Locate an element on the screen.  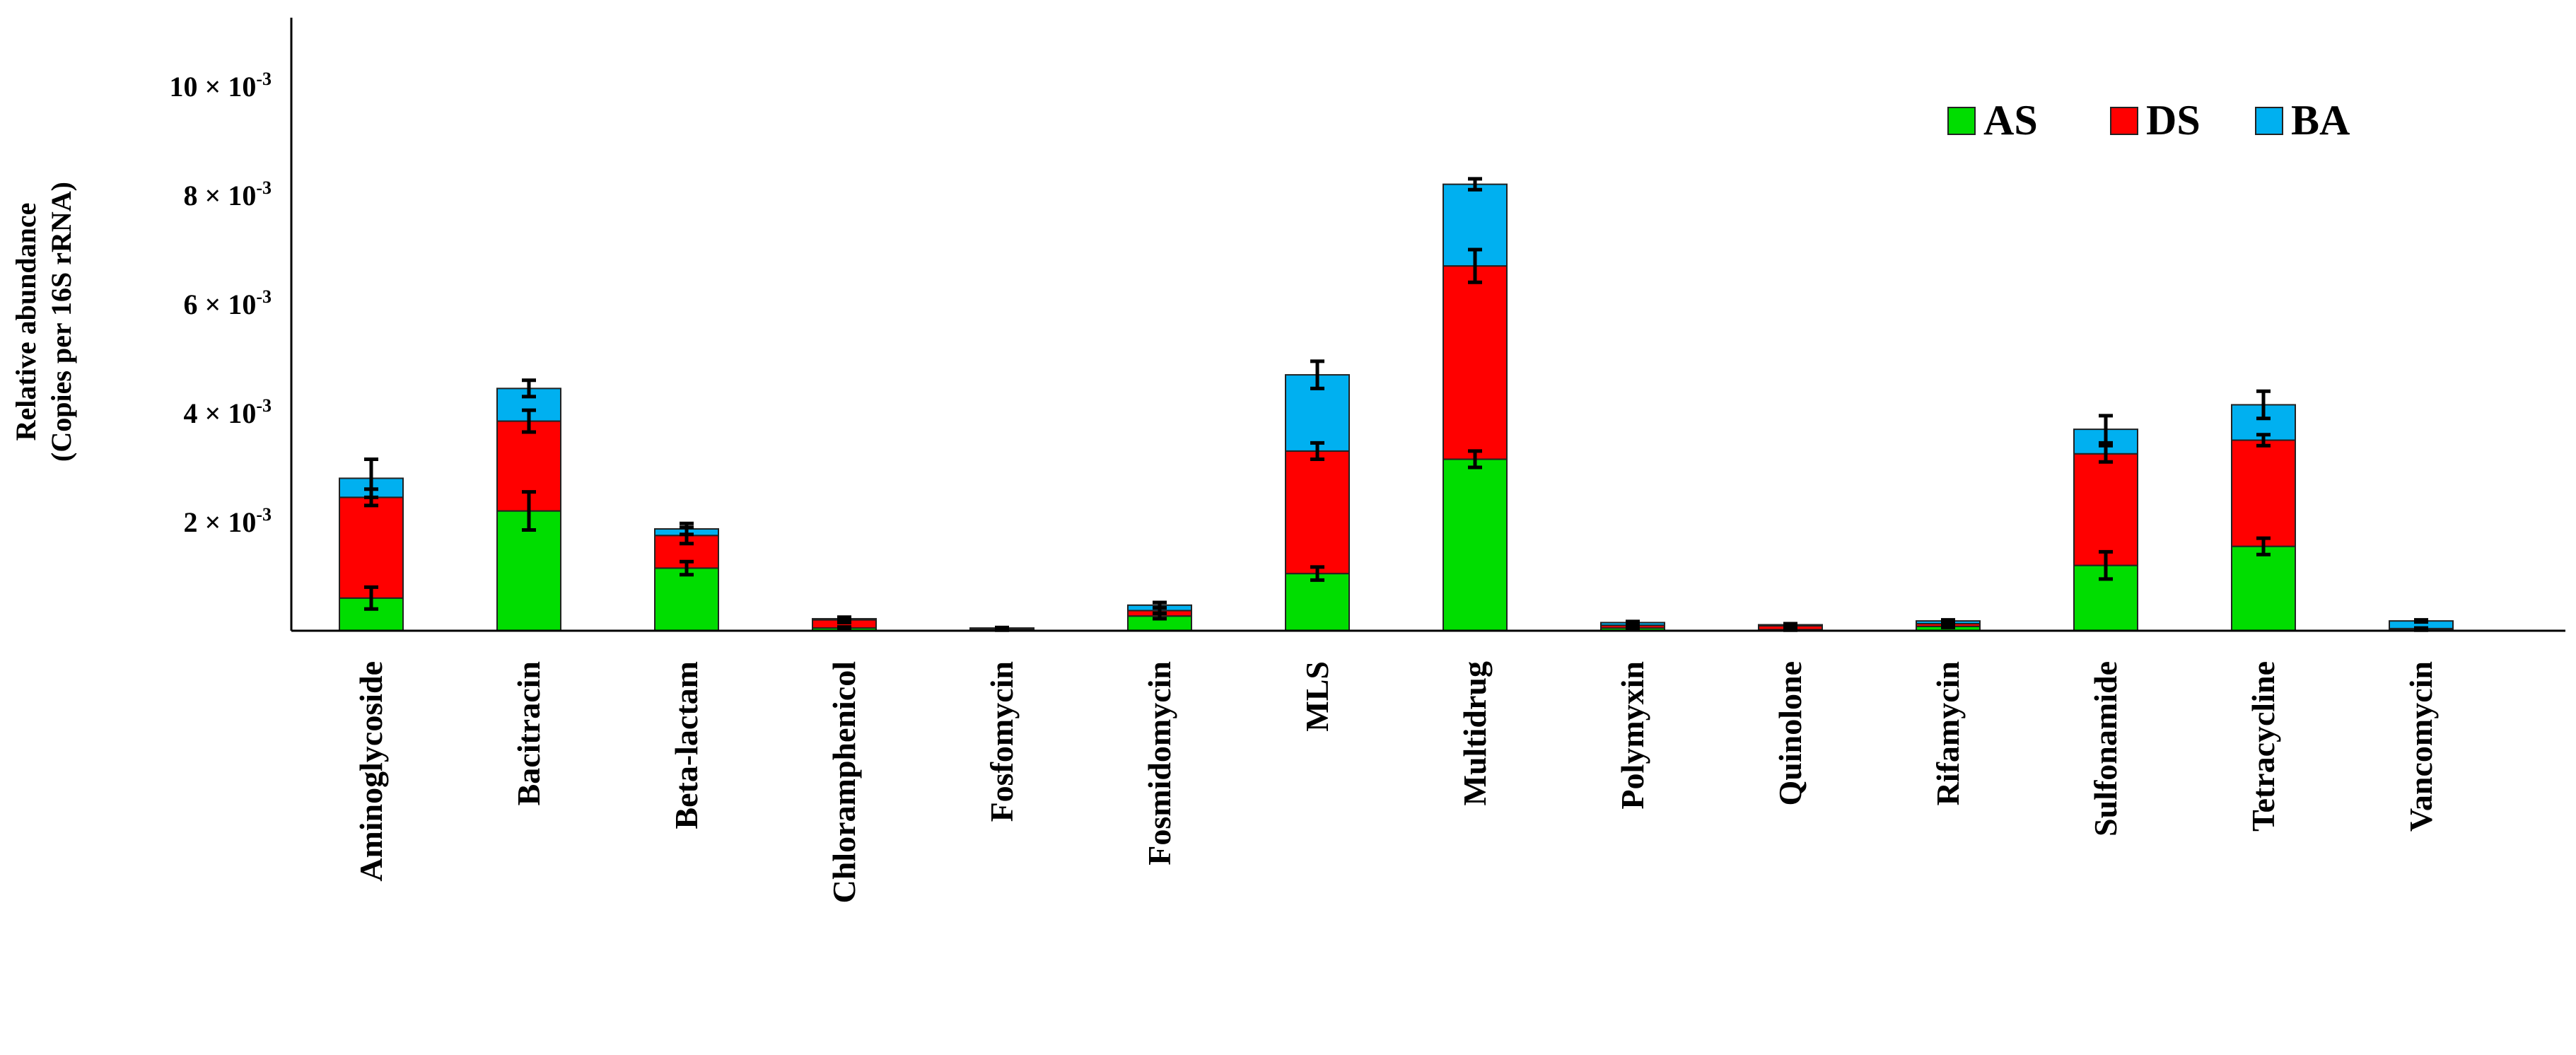
y-axis-label: Relative abundance (Copies per 16S rRNA) is located at coordinates (43, 322).